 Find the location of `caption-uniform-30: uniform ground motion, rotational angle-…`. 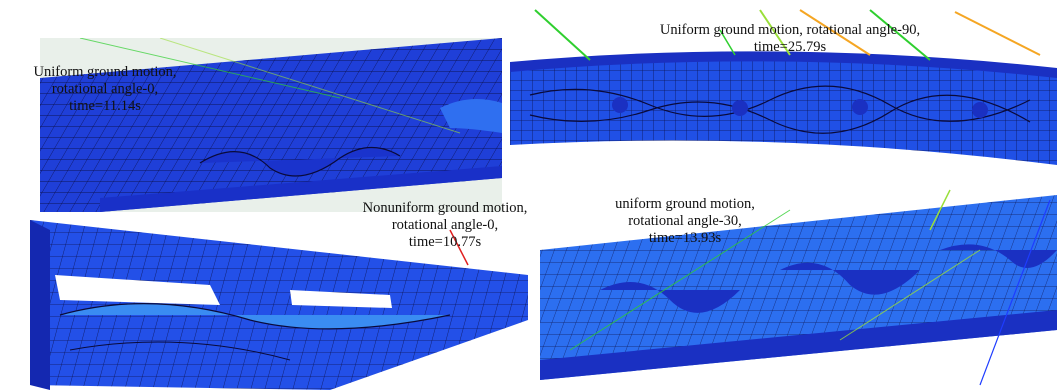

caption-uniform-30: uniform ground motion, rotational angle-… is located at coordinates (685, 221).